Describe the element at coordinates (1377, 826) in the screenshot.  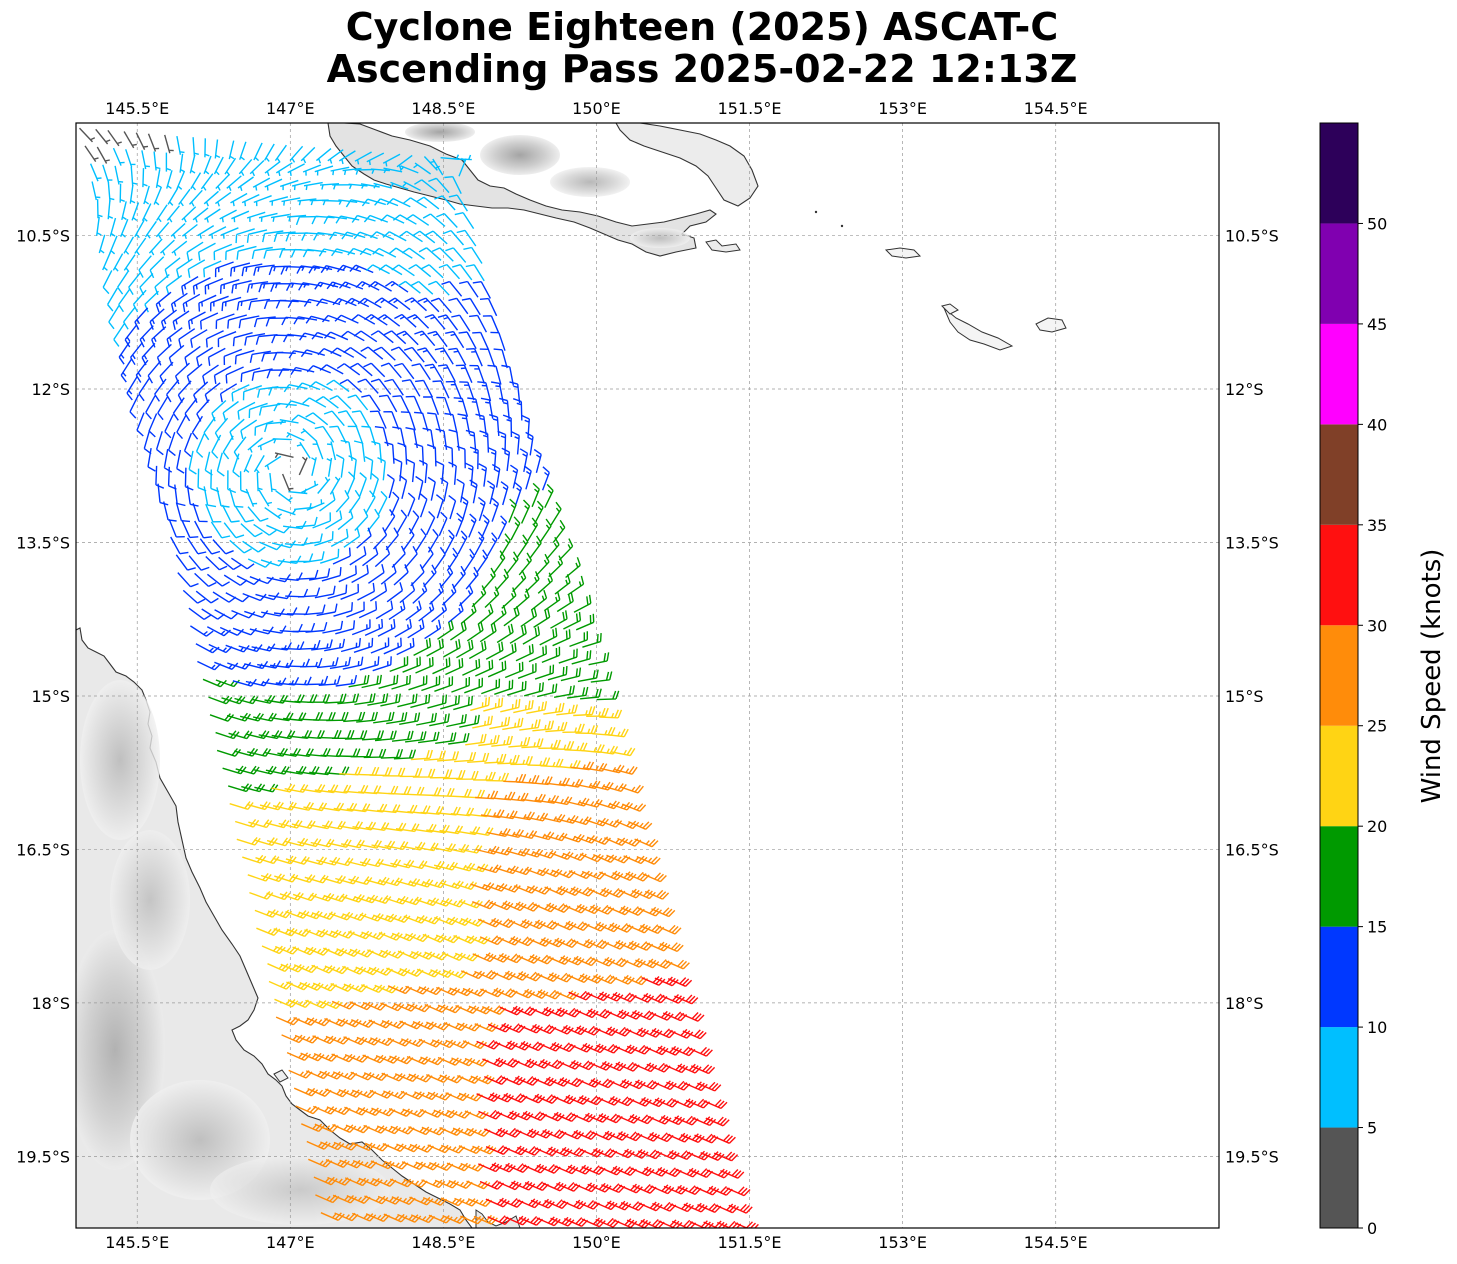
I see `colorbar-tick-label: 20` at that location.